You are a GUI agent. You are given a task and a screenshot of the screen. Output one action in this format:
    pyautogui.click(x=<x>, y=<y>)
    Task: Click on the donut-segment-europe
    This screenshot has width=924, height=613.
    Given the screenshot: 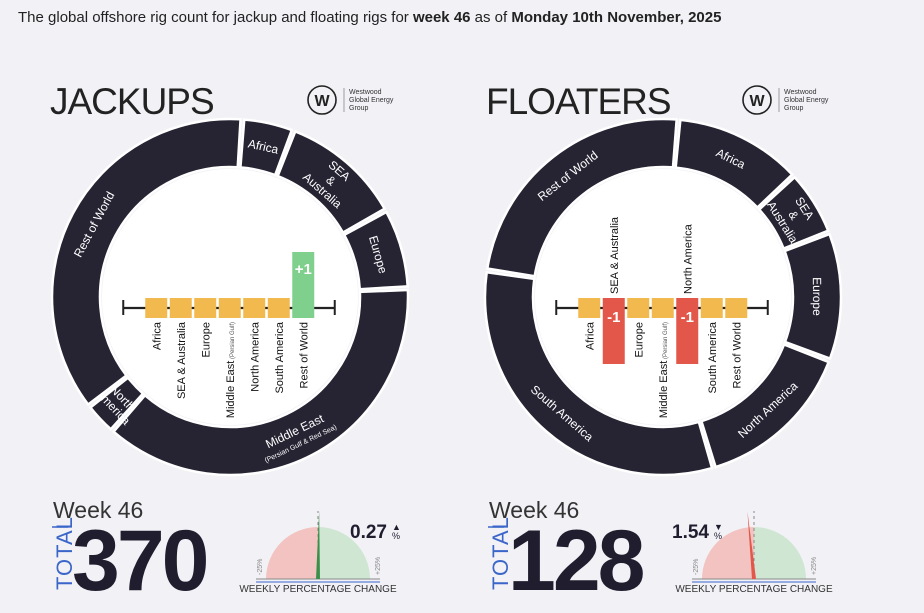 What is the action you would take?
    pyautogui.click(x=813, y=296)
    